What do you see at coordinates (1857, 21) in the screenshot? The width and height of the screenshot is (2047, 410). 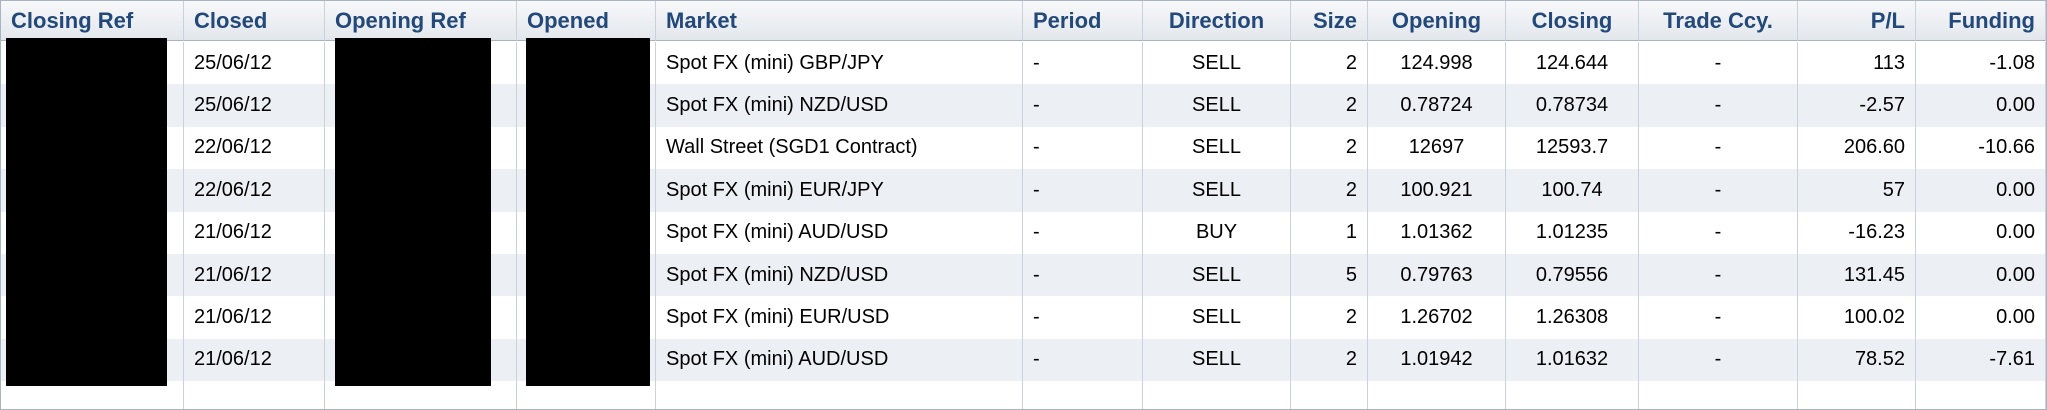 I see `column-header: P/L` at bounding box center [1857, 21].